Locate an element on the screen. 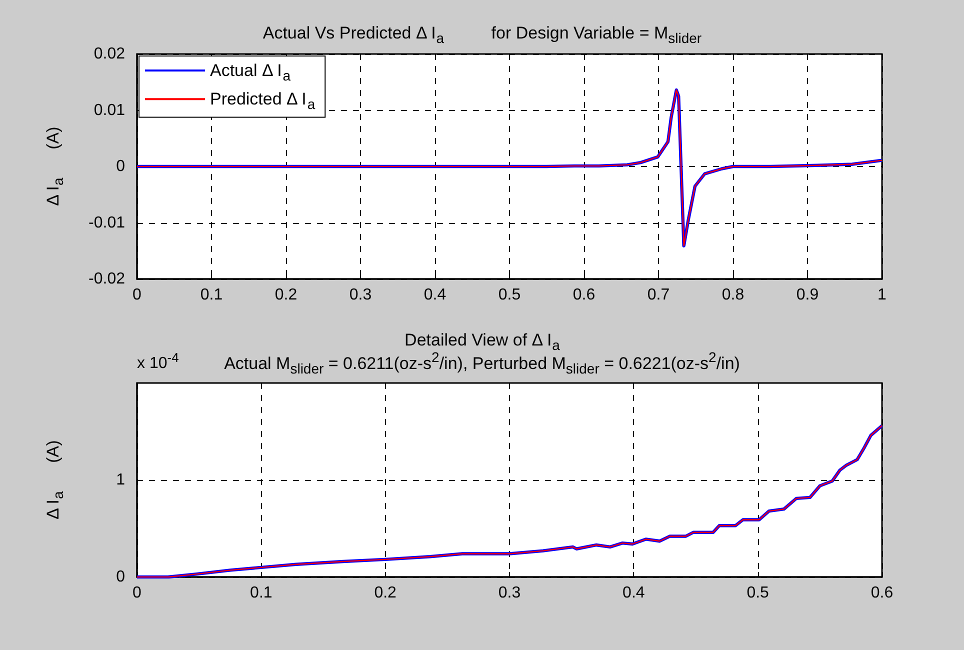  y-tick-label: 1 is located at coordinates (121, 480).